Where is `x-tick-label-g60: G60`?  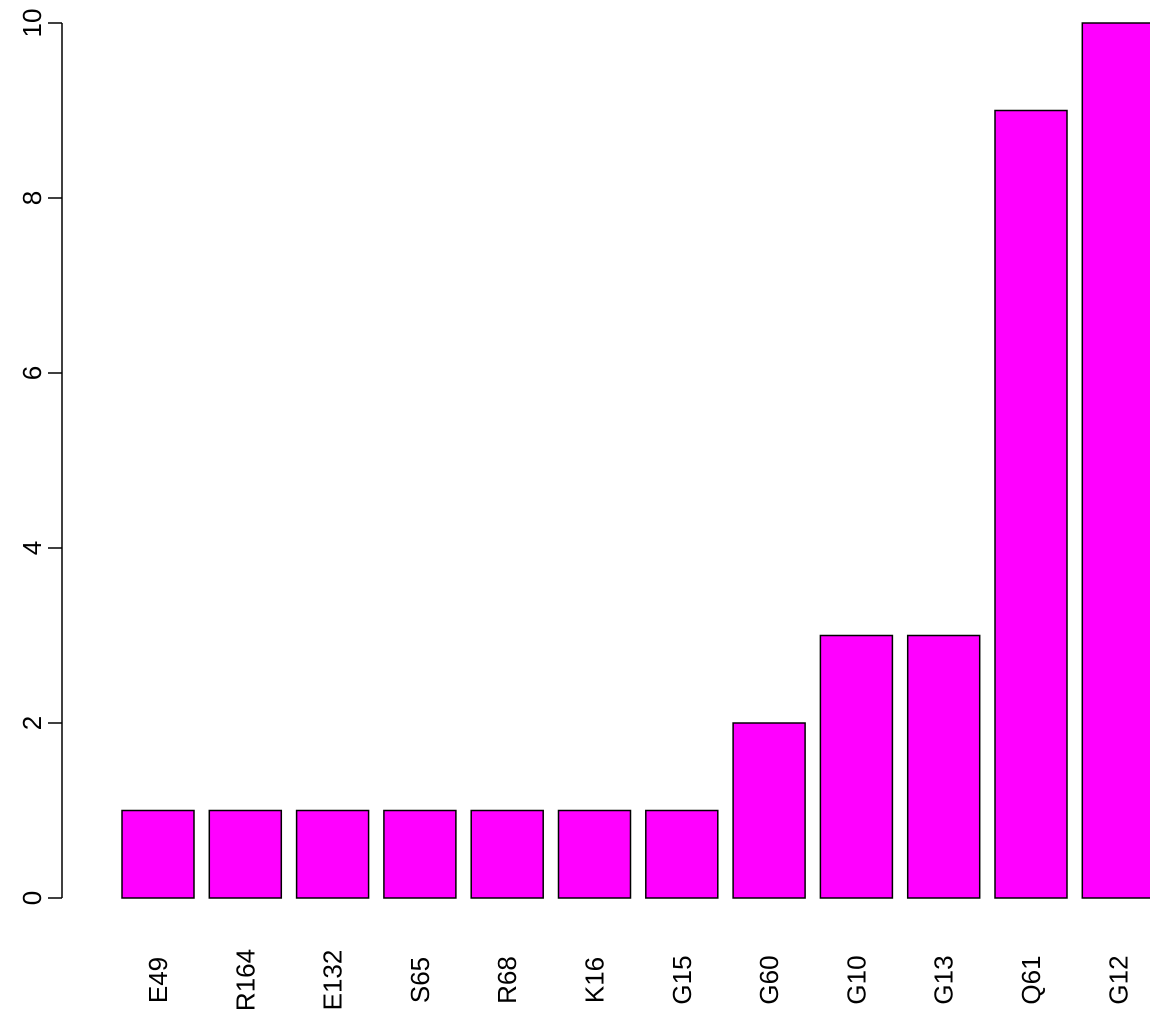
x-tick-label-g60: G60 is located at coordinates (769, 979).